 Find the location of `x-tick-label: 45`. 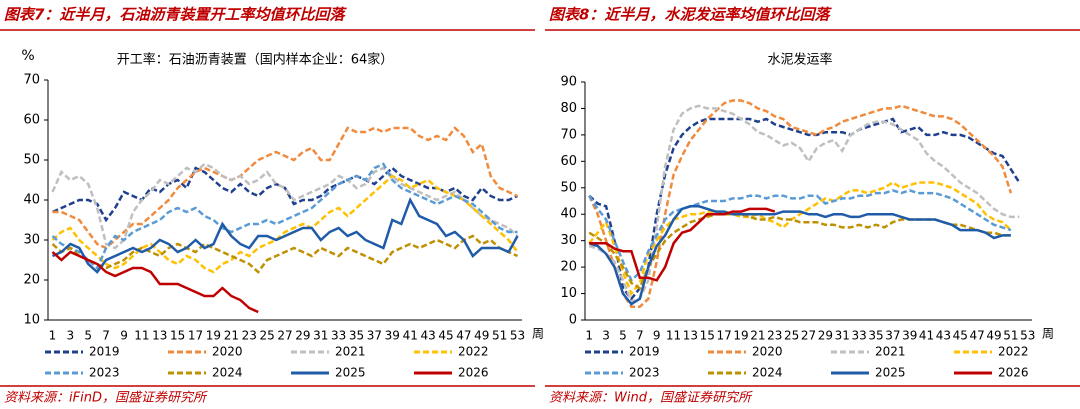

x-tick-label: 45 is located at coordinates (445, 336).